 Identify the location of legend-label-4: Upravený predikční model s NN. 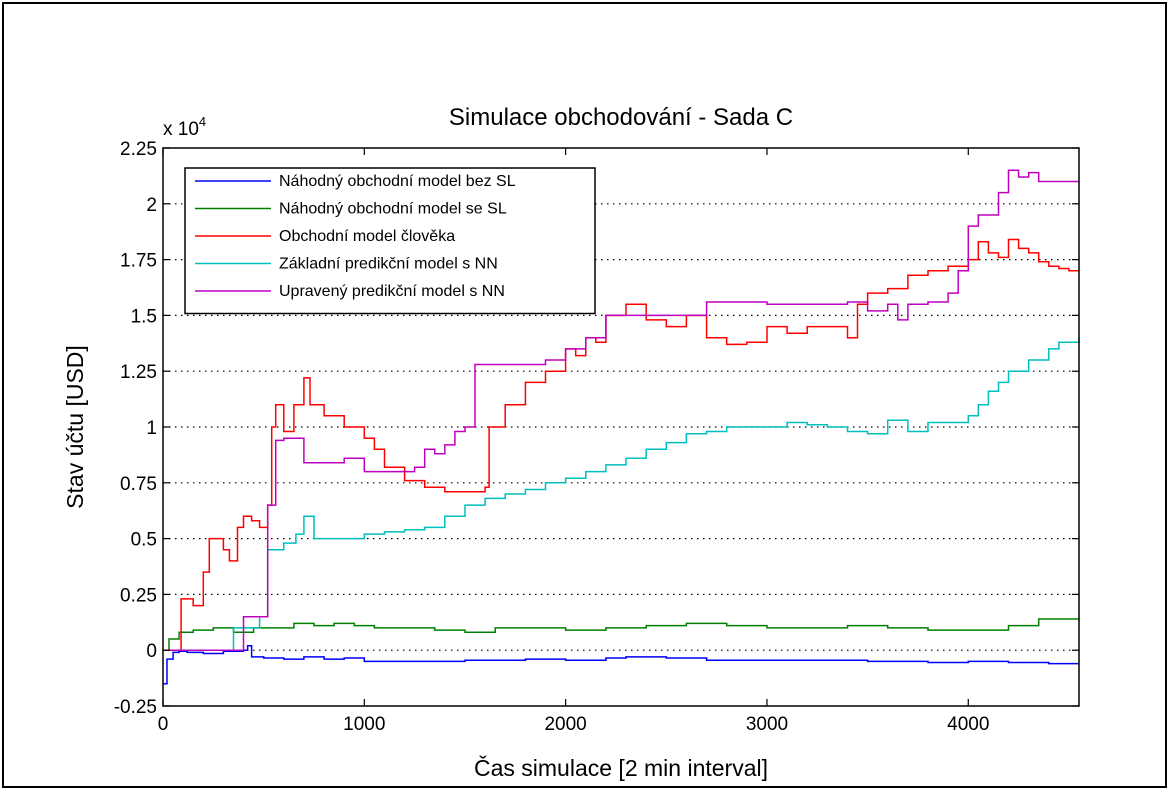
(392, 291).